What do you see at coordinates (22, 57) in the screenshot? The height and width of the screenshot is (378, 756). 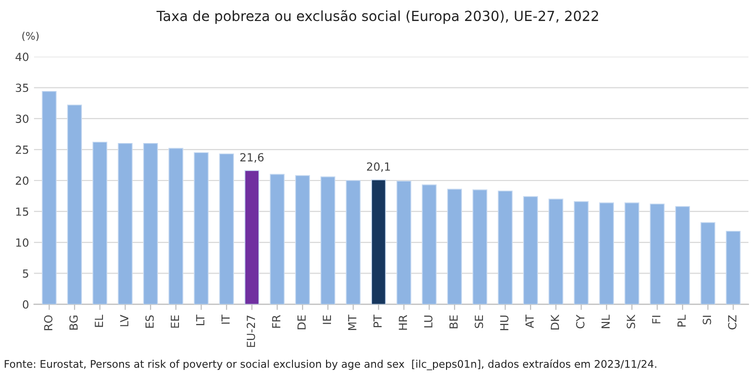 I see `y-tick-label: 40` at bounding box center [22, 57].